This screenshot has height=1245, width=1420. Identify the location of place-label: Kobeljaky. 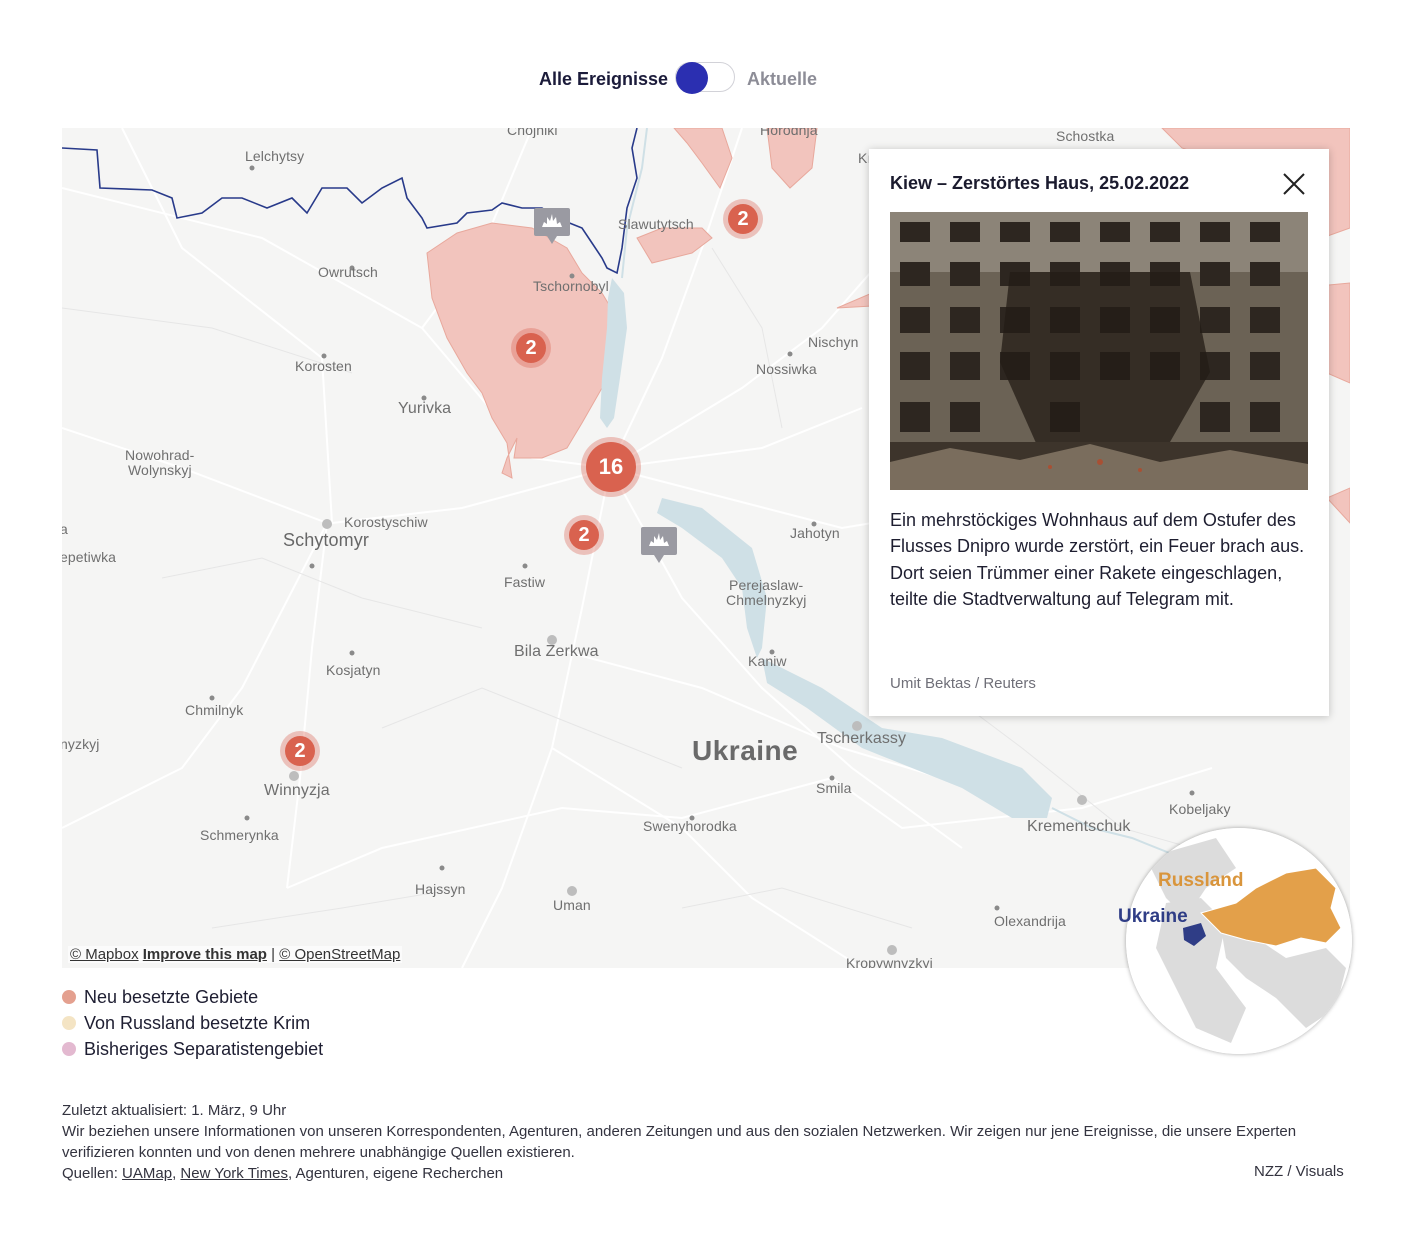
(1200, 809).